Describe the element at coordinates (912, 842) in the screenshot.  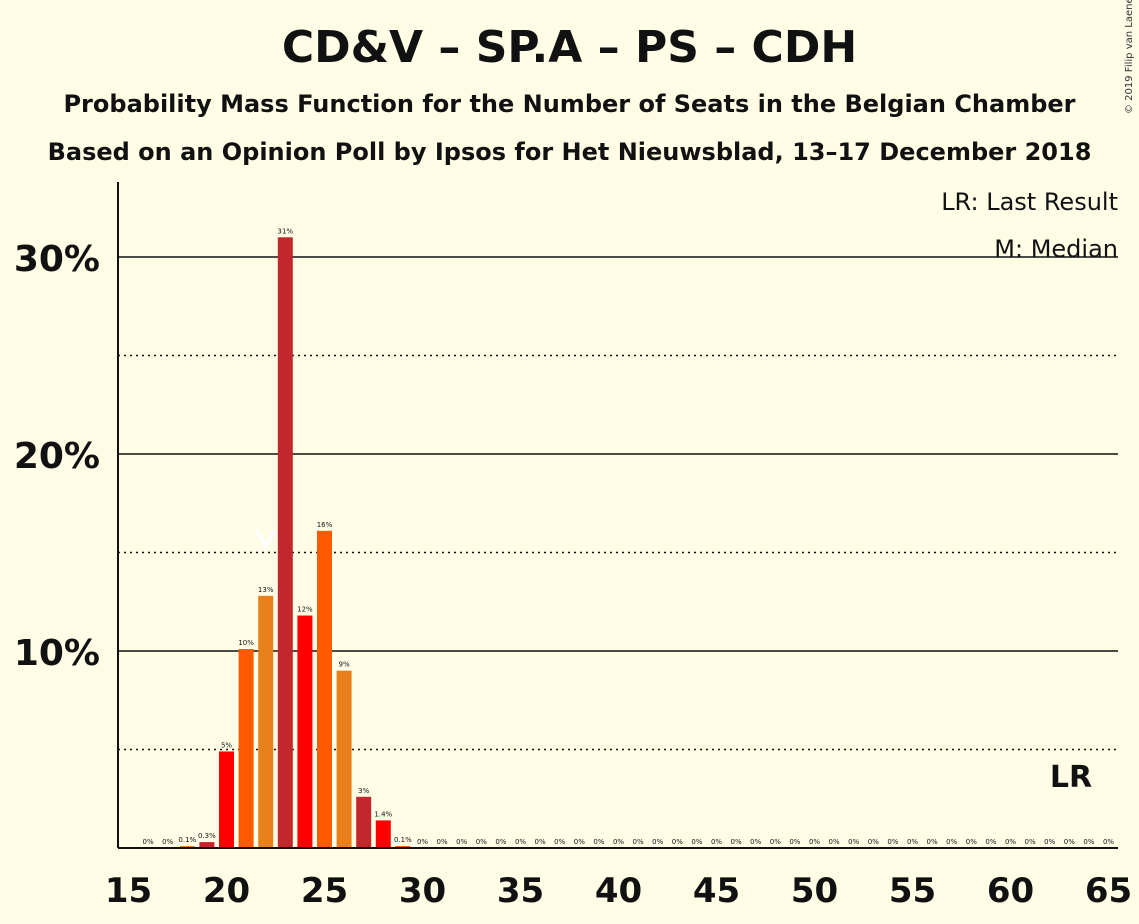
I see `bar-label-seat-55: 0%` at that location.